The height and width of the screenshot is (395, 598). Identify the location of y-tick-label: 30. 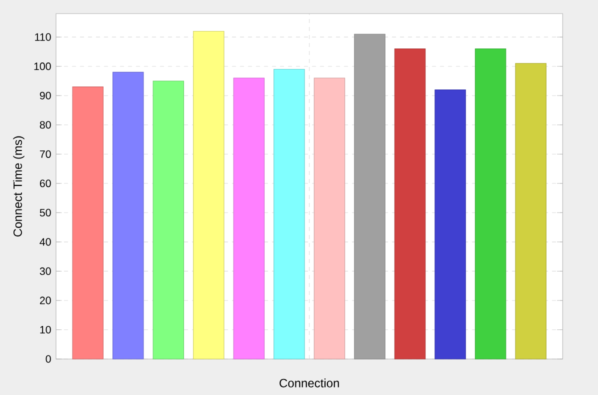
(45, 271).